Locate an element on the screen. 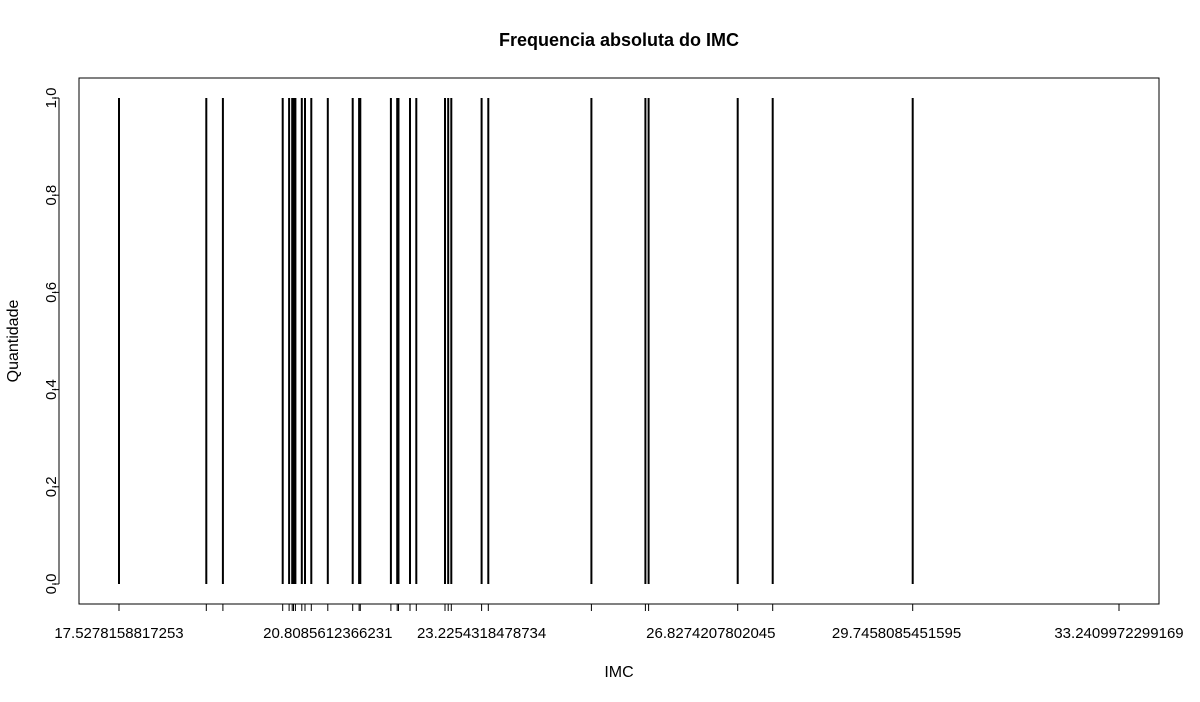  x-tick-label: 33.2409972299169 is located at coordinates (1118, 633).